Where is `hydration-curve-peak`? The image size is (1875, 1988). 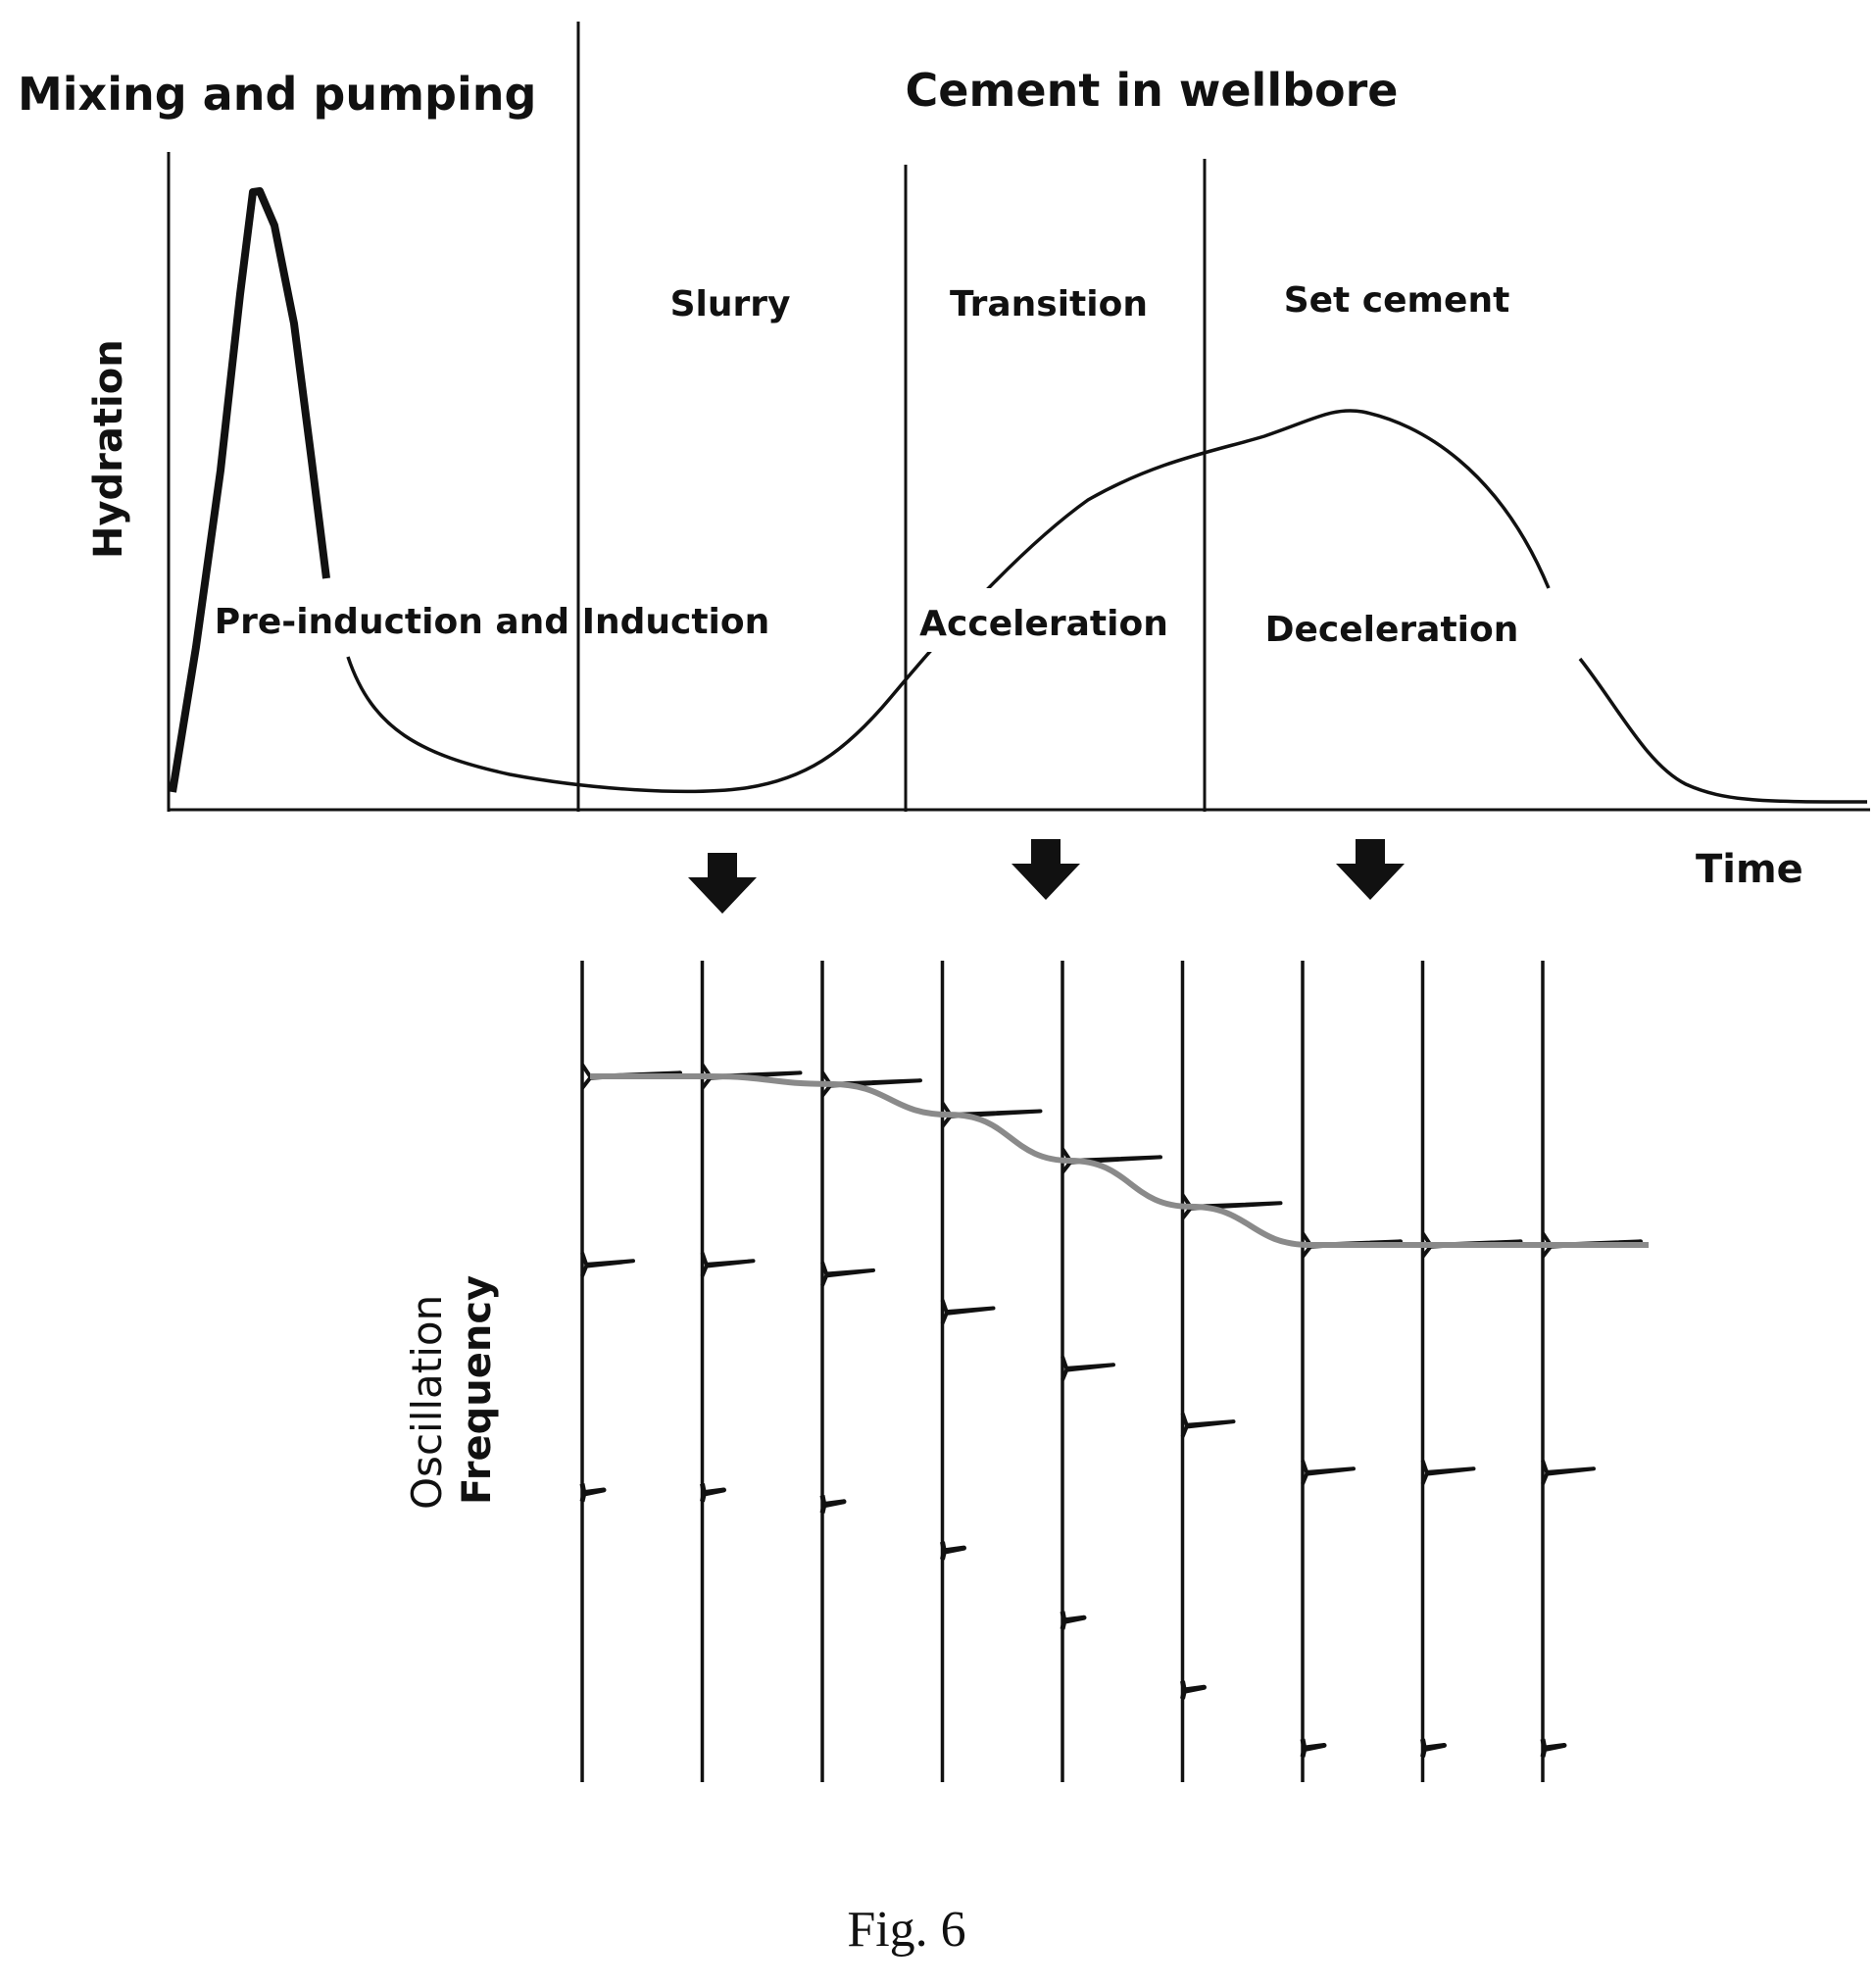 hydration-curve-peak is located at coordinates (250, 490).